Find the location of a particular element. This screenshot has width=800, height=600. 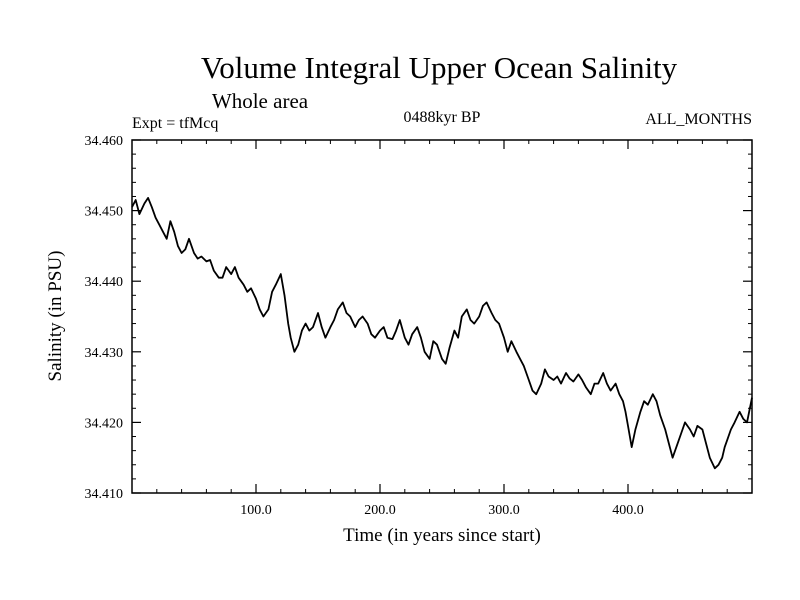

x-tick-label: 100.0 is located at coordinates (256, 510).